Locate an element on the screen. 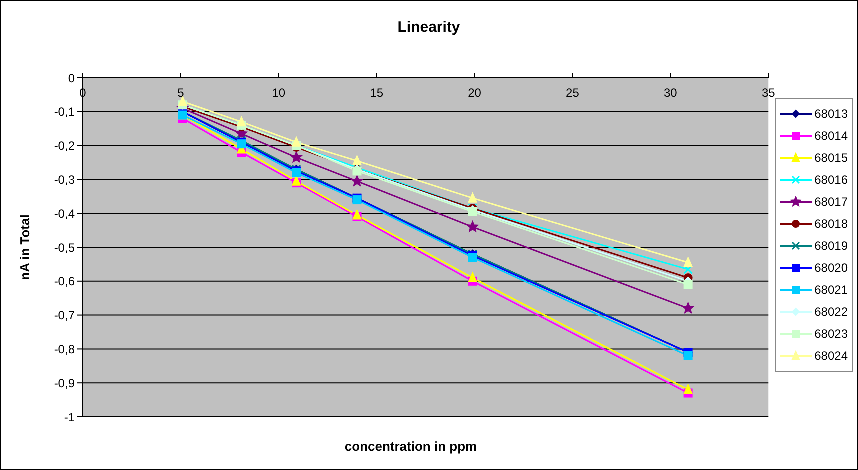  chart-title: Linearity is located at coordinates (429, 27).